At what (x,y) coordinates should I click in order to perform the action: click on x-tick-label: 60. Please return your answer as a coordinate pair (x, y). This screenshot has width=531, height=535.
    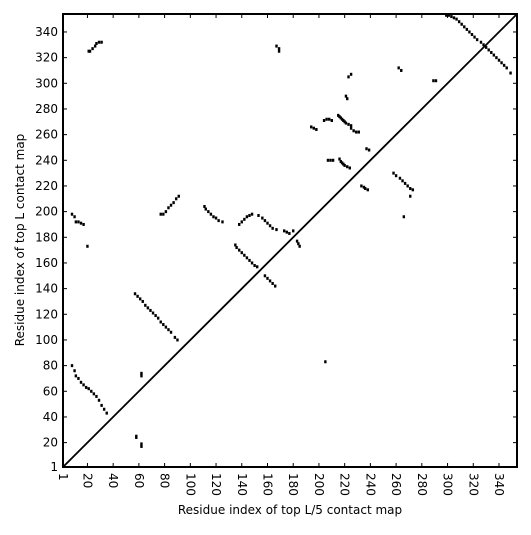
    Looking at the image, I should click on (139, 480).